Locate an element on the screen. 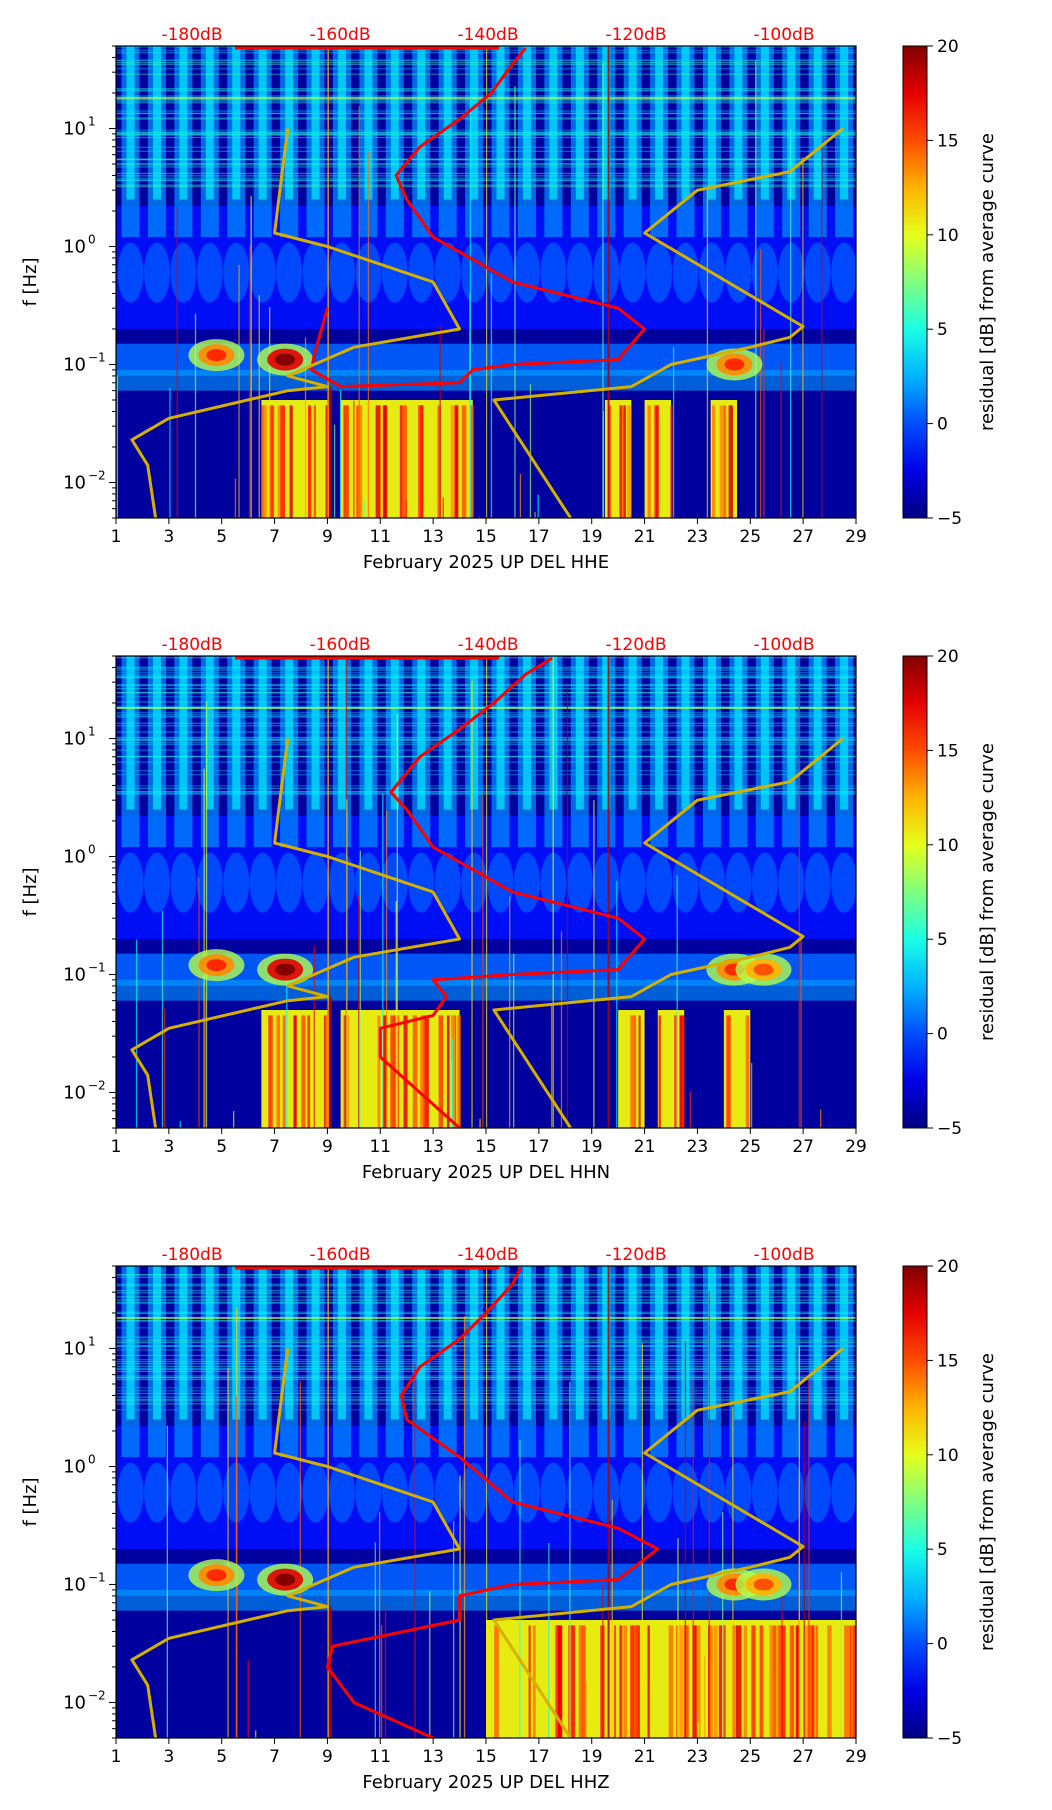 The image size is (1052, 1810). x-tick-label: 9 is located at coordinates (327, 1147).